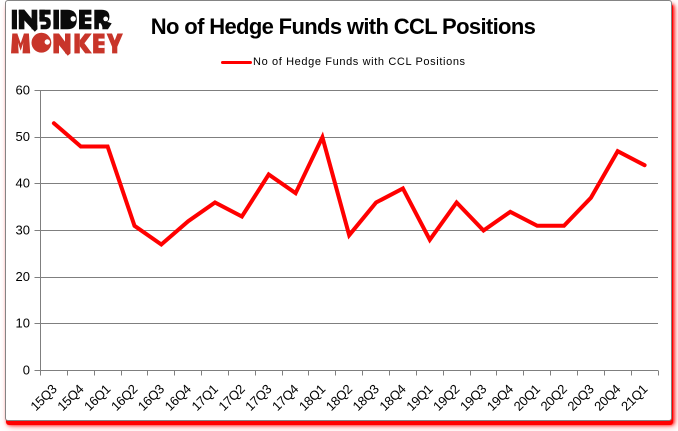  What do you see at coordinates (23, 323) in the screenshot?
I see `svg-text: 10` at bounding box center [23, 323].